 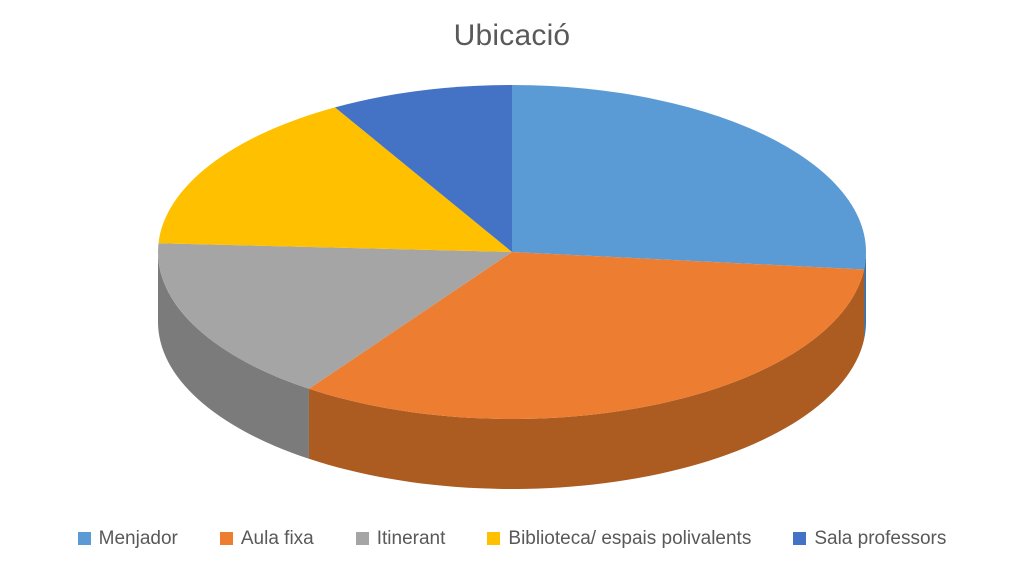 What do you see at coordinates (619, 538) in the screenshot?
I see `legend-item-3: Biblioteca/ espais polivalents` at bounding box center [619, 538].